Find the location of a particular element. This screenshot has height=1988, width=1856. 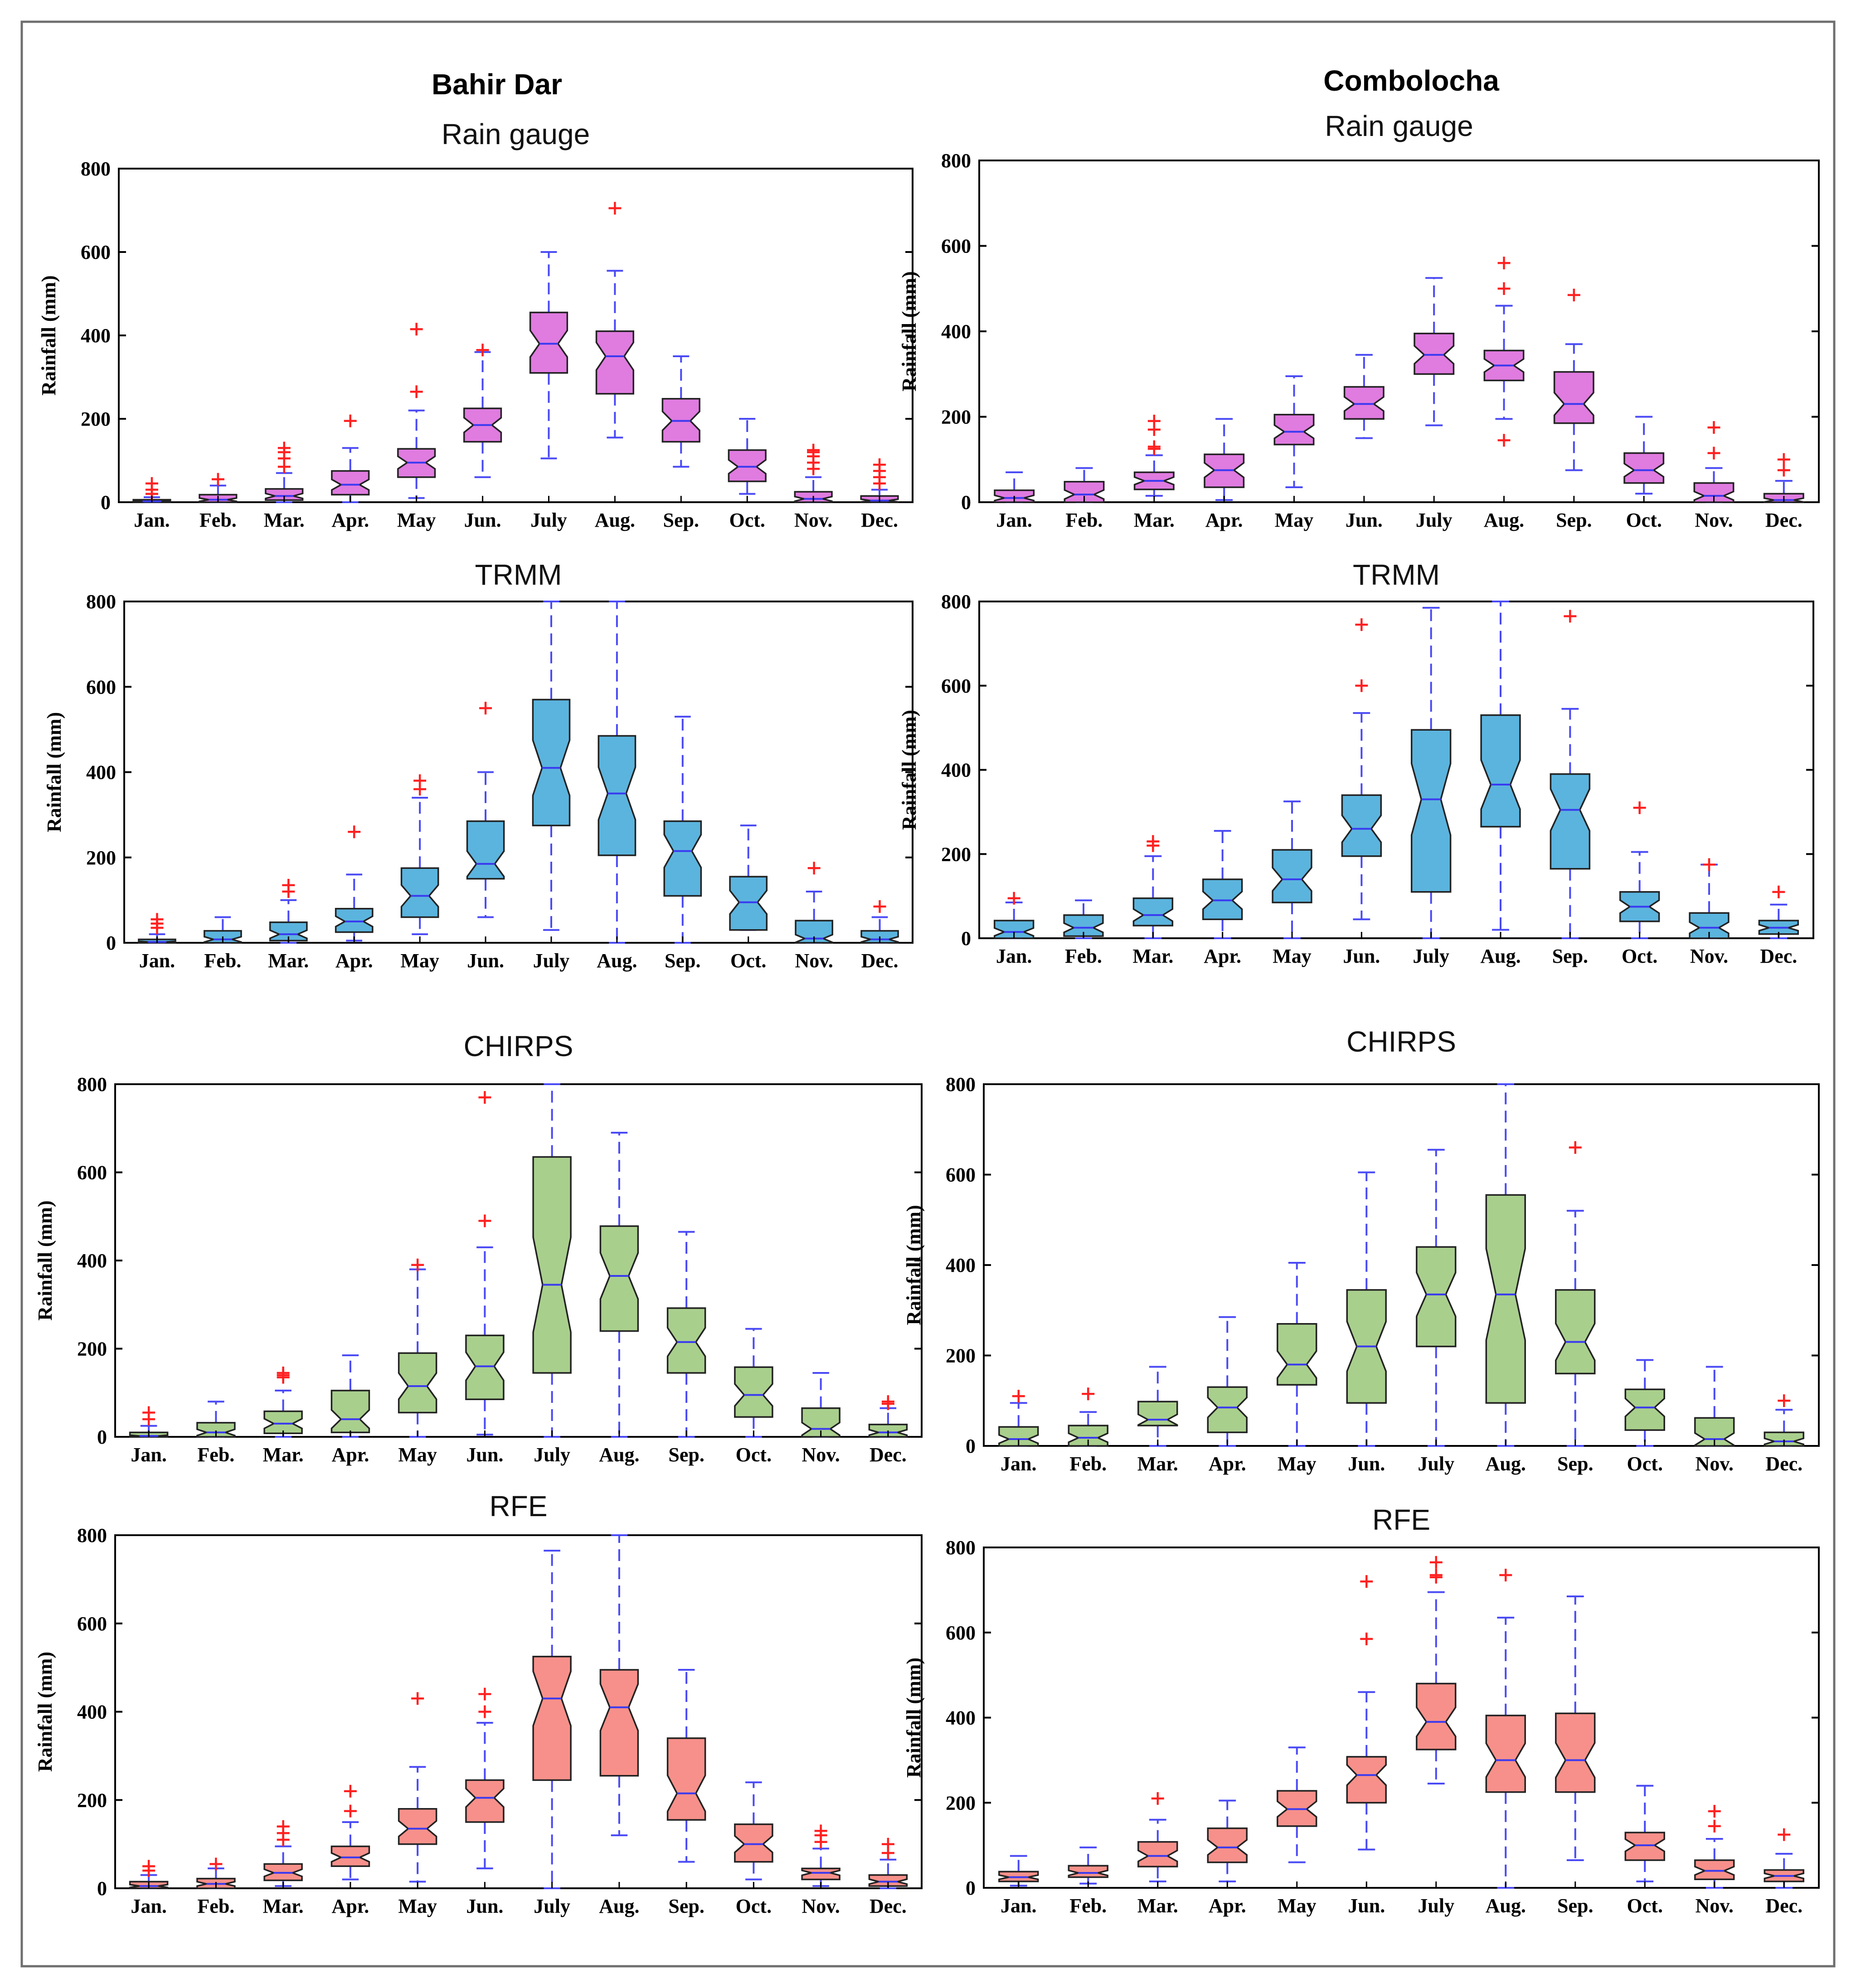

station-title-combolocha: Combolocha is located at coordinates (1411, 81).